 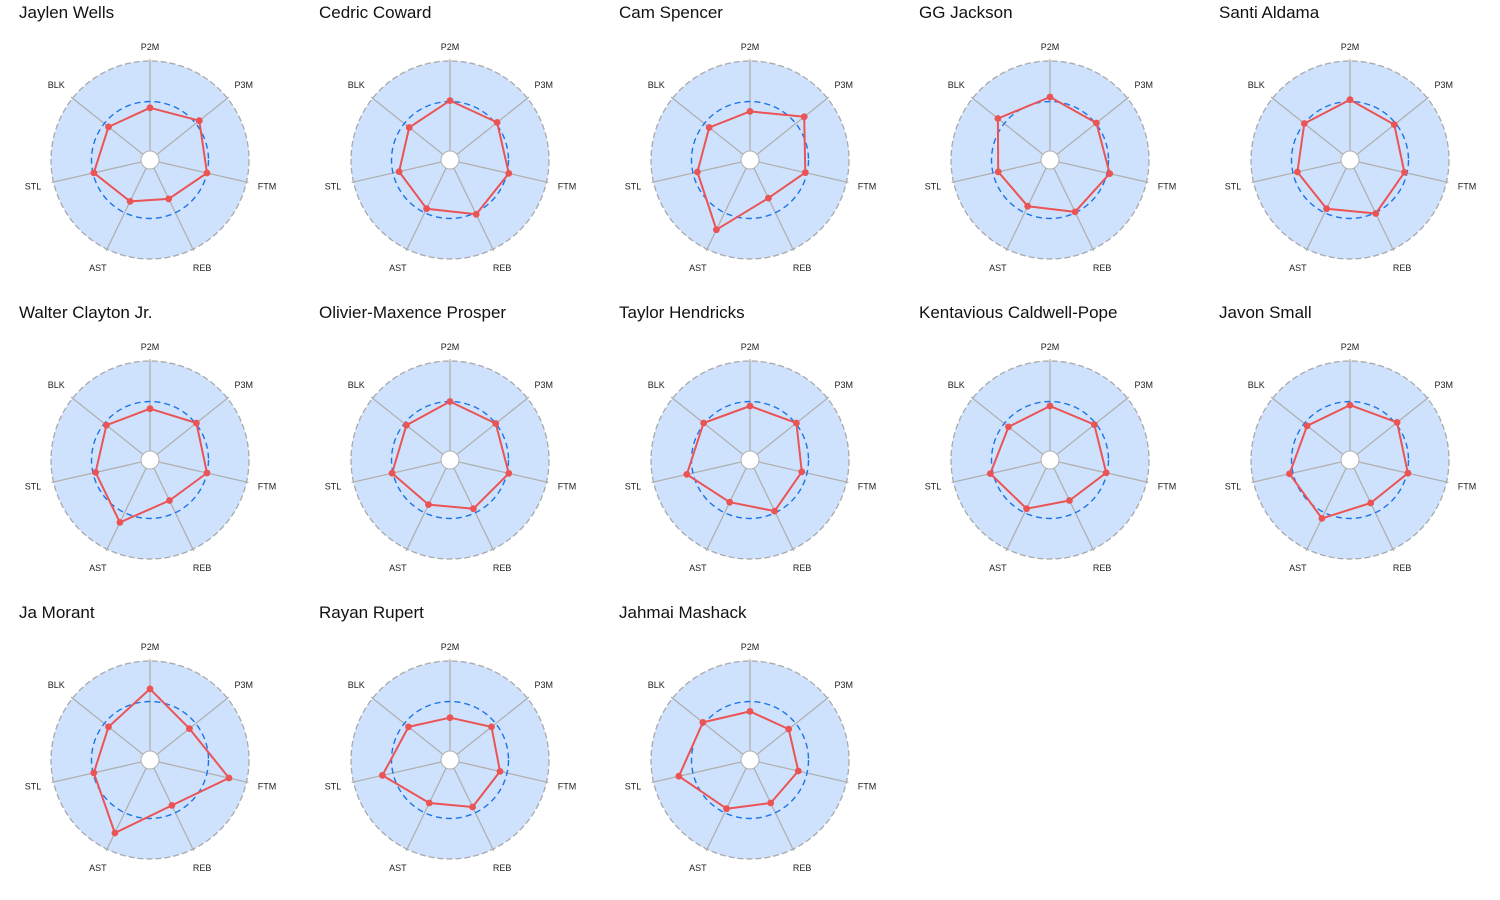 I want to click on player-panel: Walter Clayton Jr. P2M P3M FTM REB AST STL BLK, so click(x=150, y=450).